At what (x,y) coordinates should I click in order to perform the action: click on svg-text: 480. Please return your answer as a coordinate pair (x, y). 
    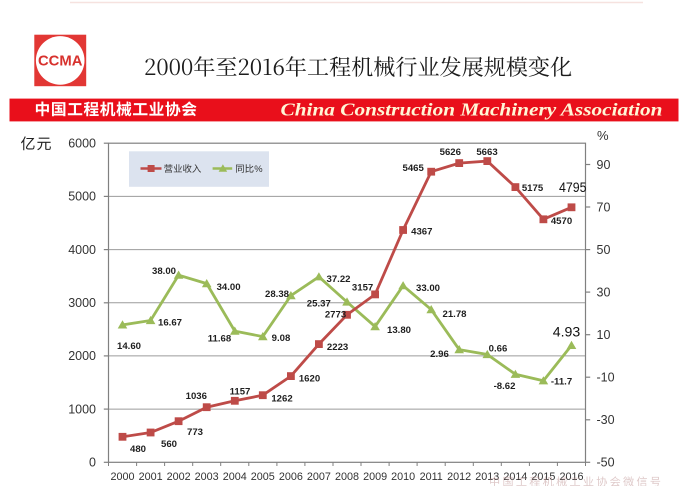
    Looking at the image, I should click on (138, 449).